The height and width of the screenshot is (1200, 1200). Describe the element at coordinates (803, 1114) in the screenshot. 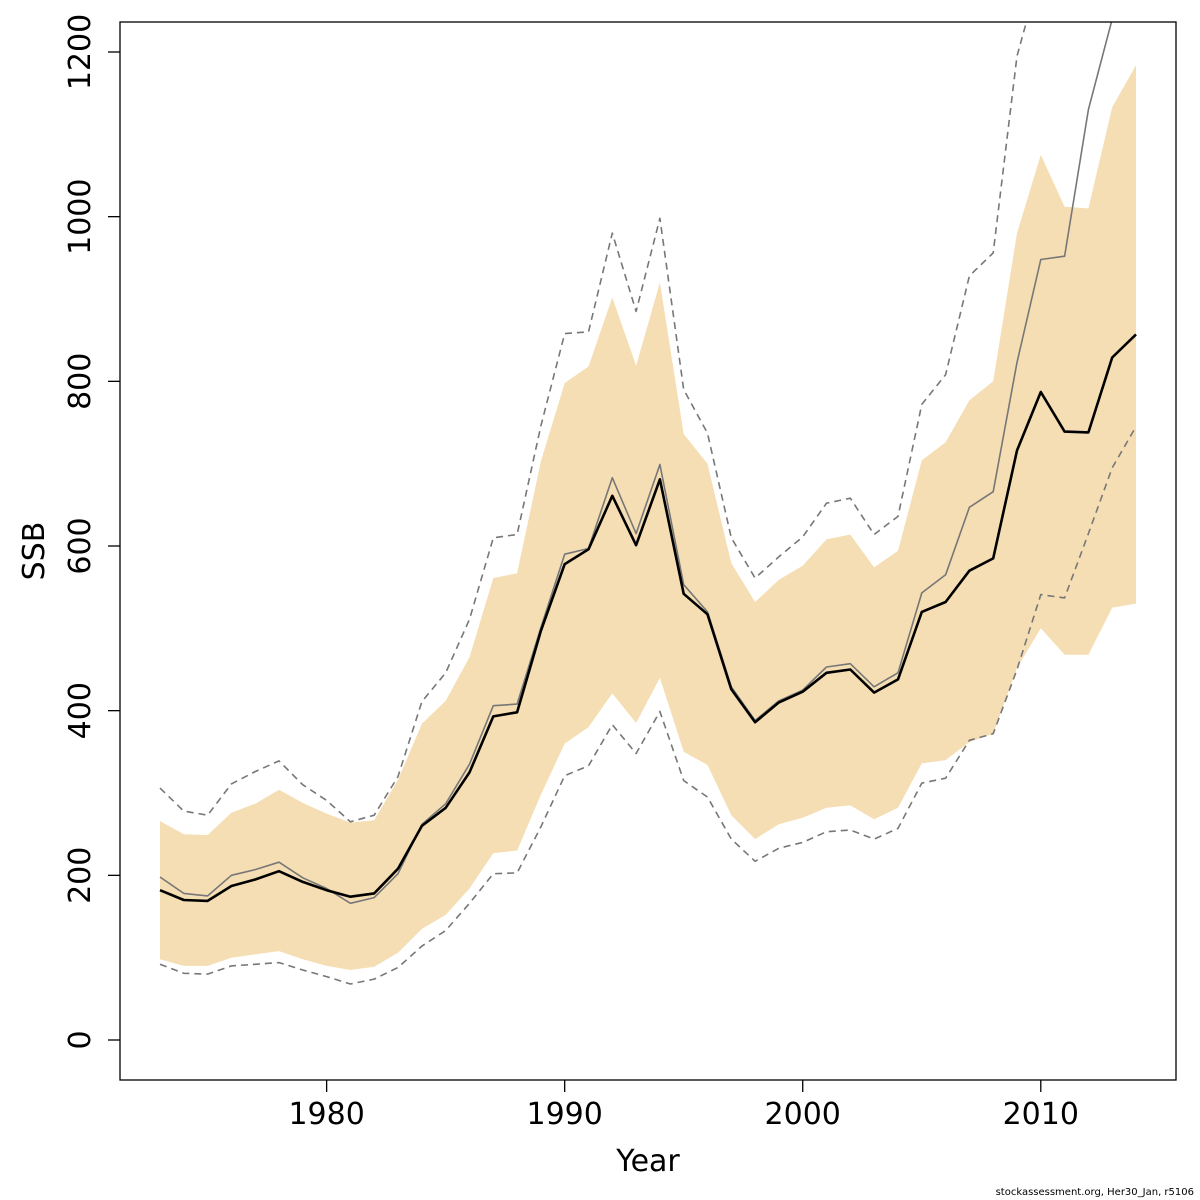

I see `x-tick-label-2000: 2000` at that location.